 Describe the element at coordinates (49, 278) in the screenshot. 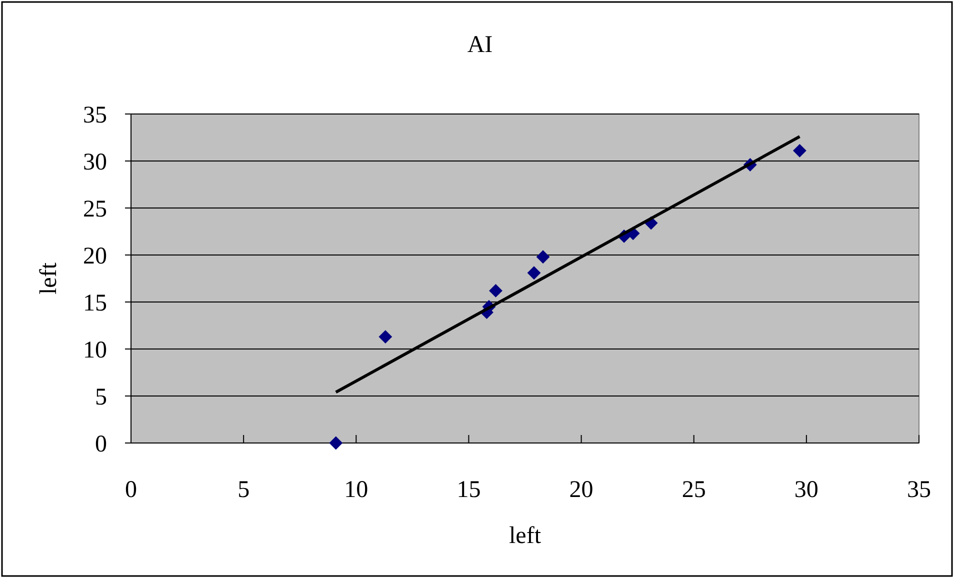

I see `y-axis-title: left` at that location.